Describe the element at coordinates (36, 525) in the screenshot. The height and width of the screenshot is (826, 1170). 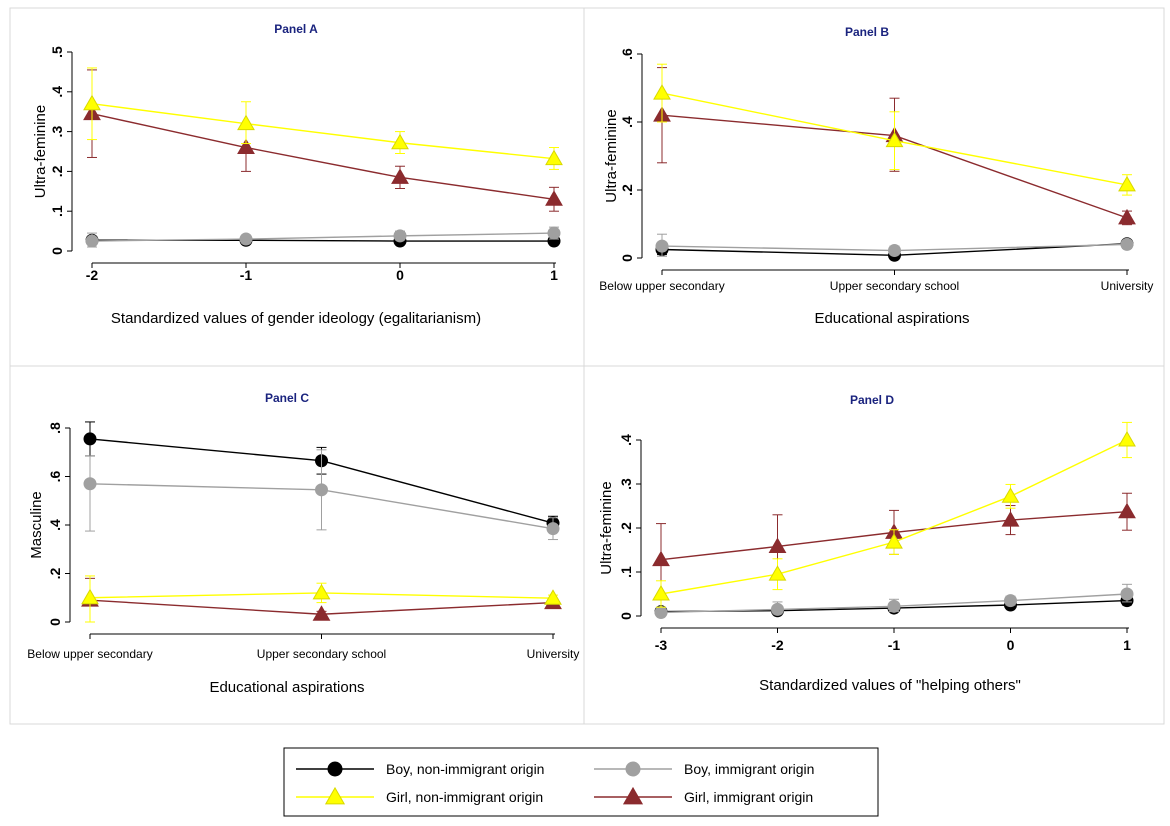
I see `y-axis-label: Masculine` at that location.